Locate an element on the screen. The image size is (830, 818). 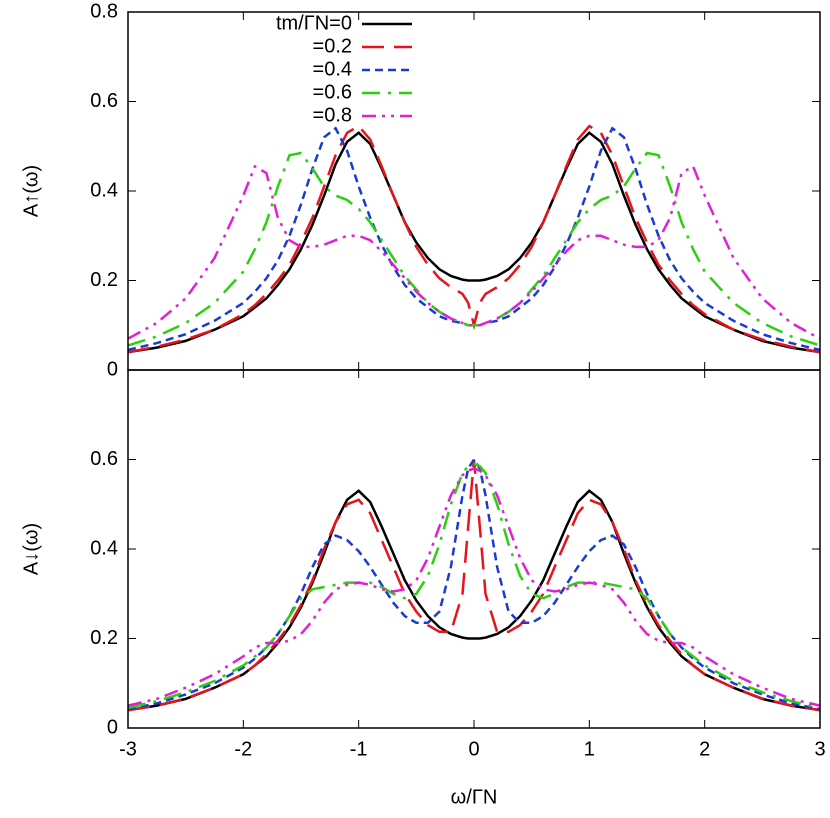
x-tick-label: 2 is located at coordinates (704, 749).